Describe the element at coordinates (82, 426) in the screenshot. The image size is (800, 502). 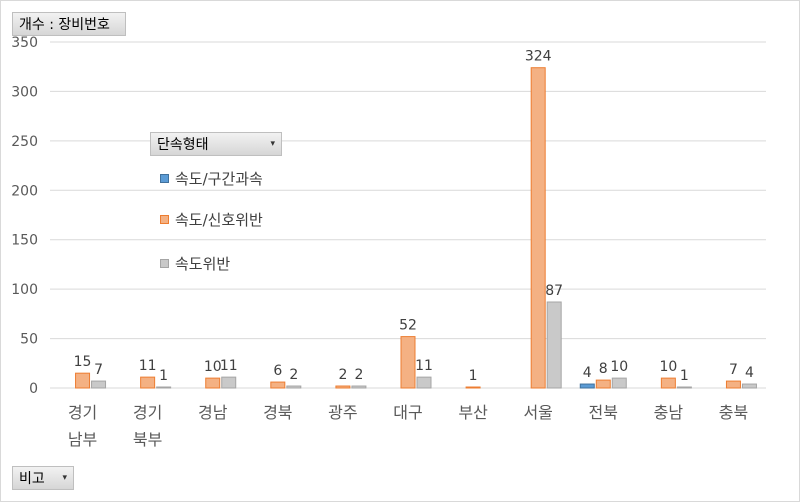
I see `x-tick-label: 경기 남부` at that location.